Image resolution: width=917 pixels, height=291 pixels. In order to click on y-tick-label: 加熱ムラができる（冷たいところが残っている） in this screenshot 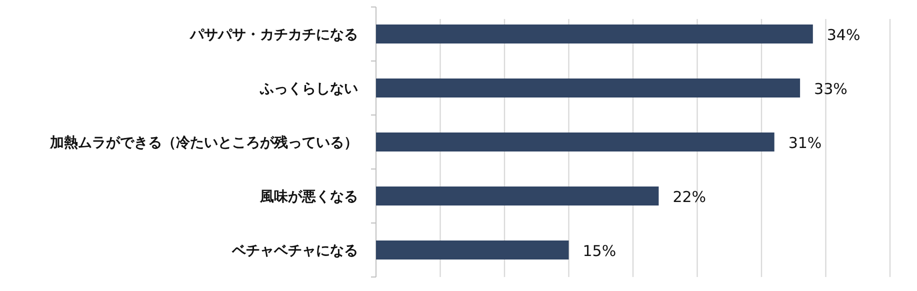, I will do `click(203, 143)`.